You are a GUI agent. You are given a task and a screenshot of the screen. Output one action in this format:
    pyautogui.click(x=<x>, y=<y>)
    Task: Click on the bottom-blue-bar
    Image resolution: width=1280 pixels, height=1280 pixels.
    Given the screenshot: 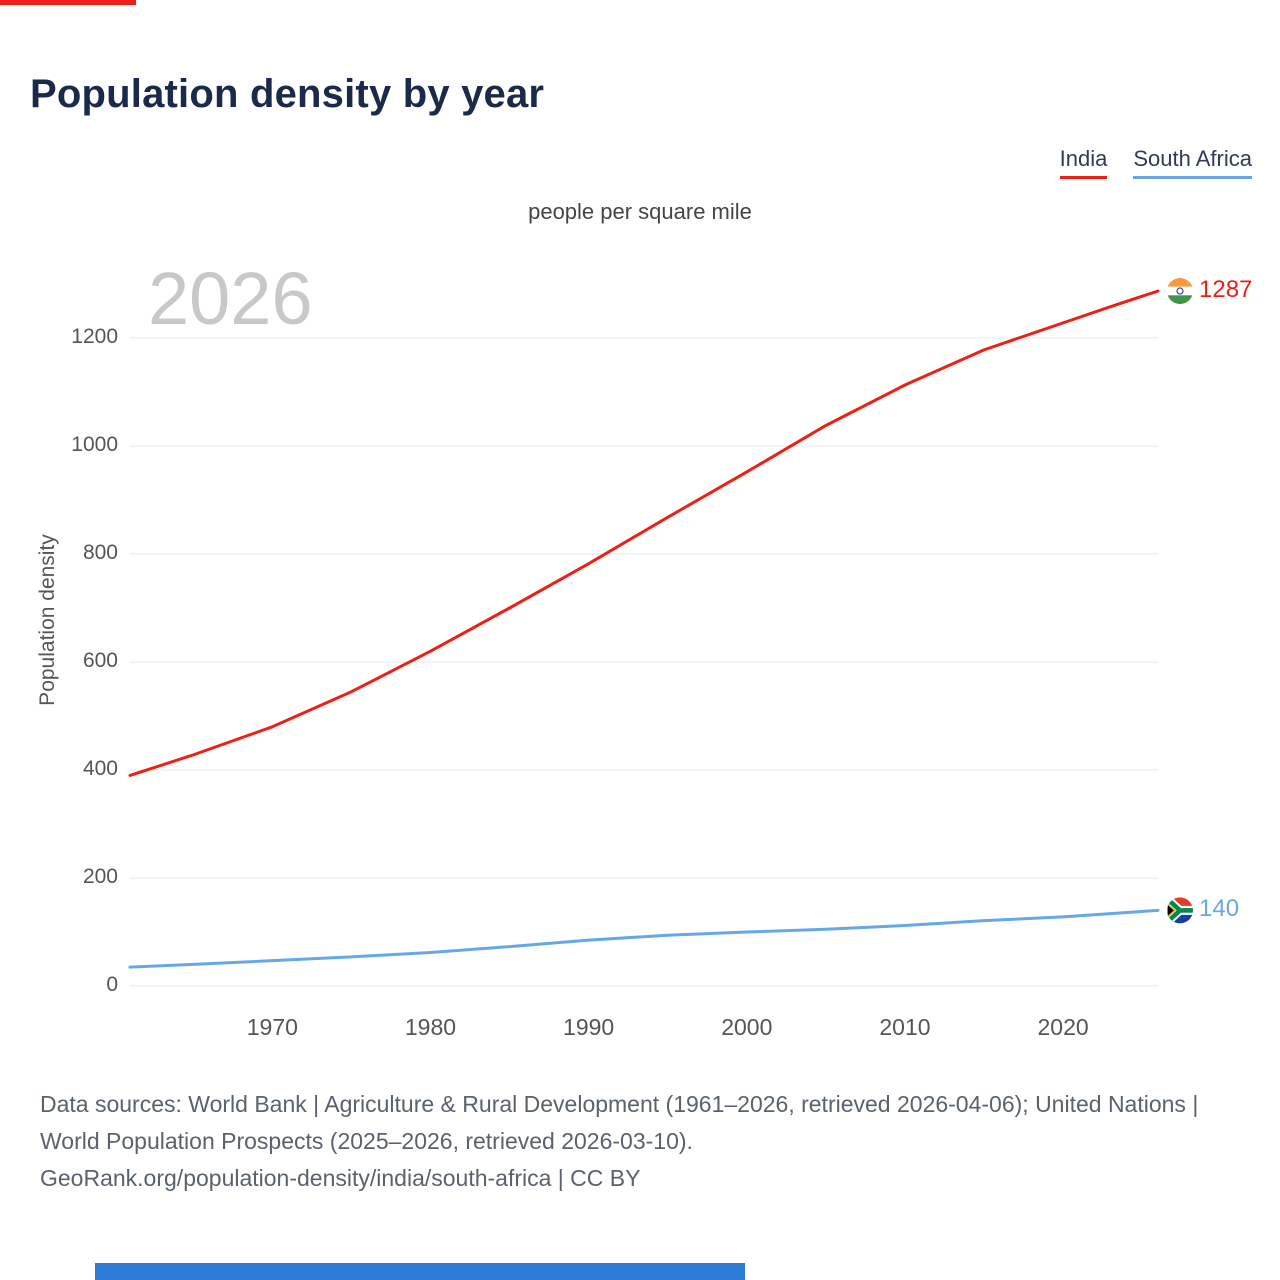 What is the action you would take?
    pyautogui.click(x=420, y=1271)
    